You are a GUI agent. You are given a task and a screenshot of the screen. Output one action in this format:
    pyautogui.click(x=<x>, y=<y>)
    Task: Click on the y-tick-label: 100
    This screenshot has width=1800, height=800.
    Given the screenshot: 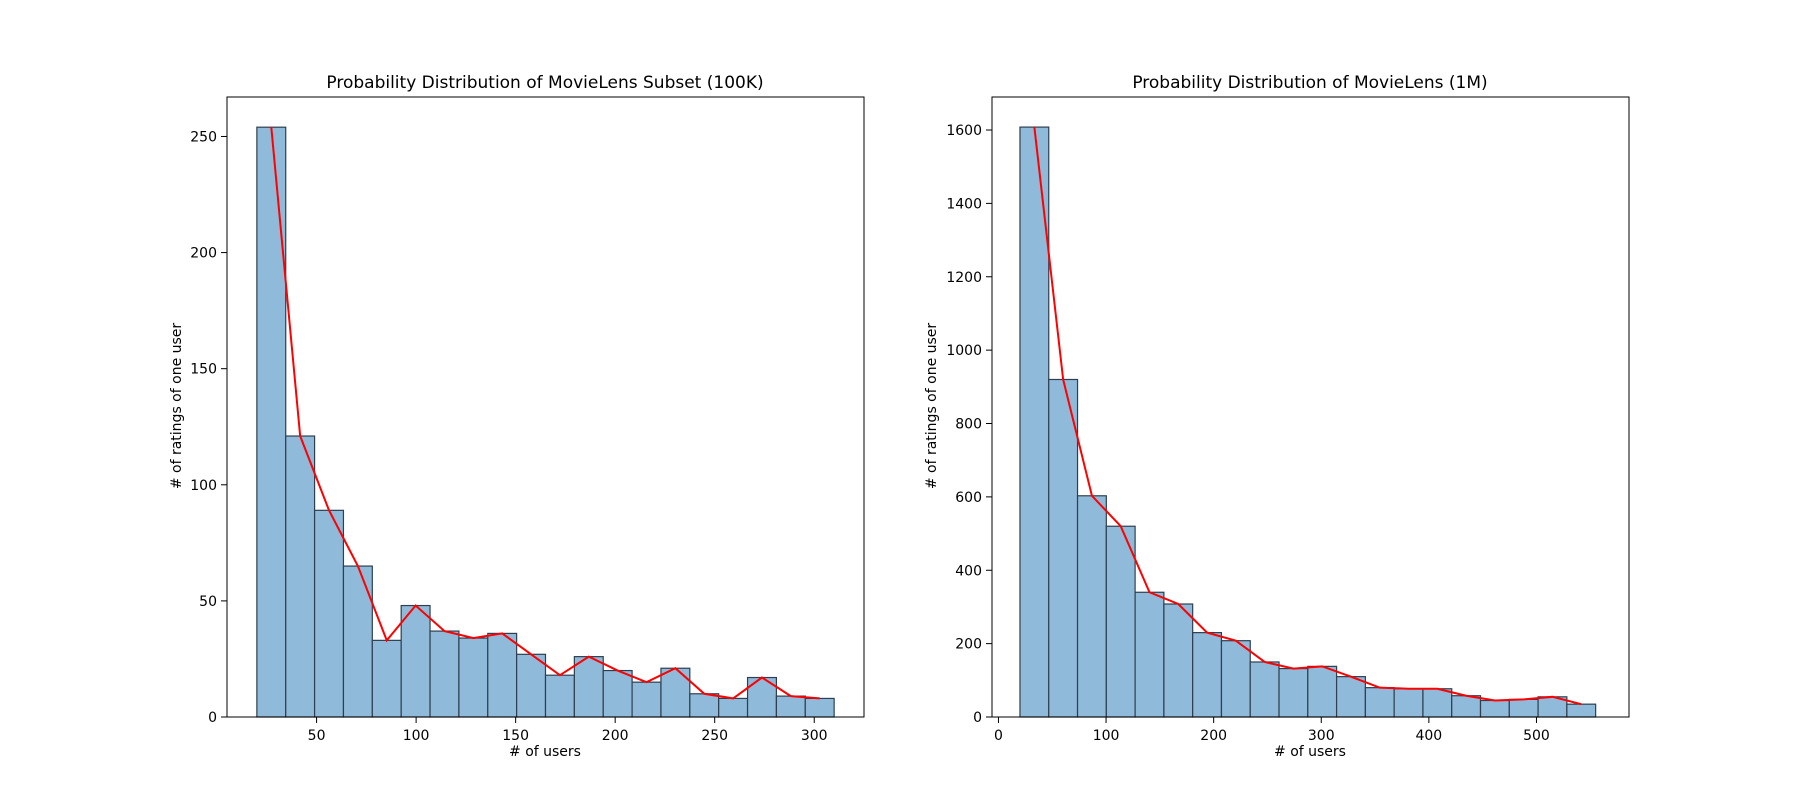 What is the action you would take?
    pyautogui.click(x=203, y=486)
    